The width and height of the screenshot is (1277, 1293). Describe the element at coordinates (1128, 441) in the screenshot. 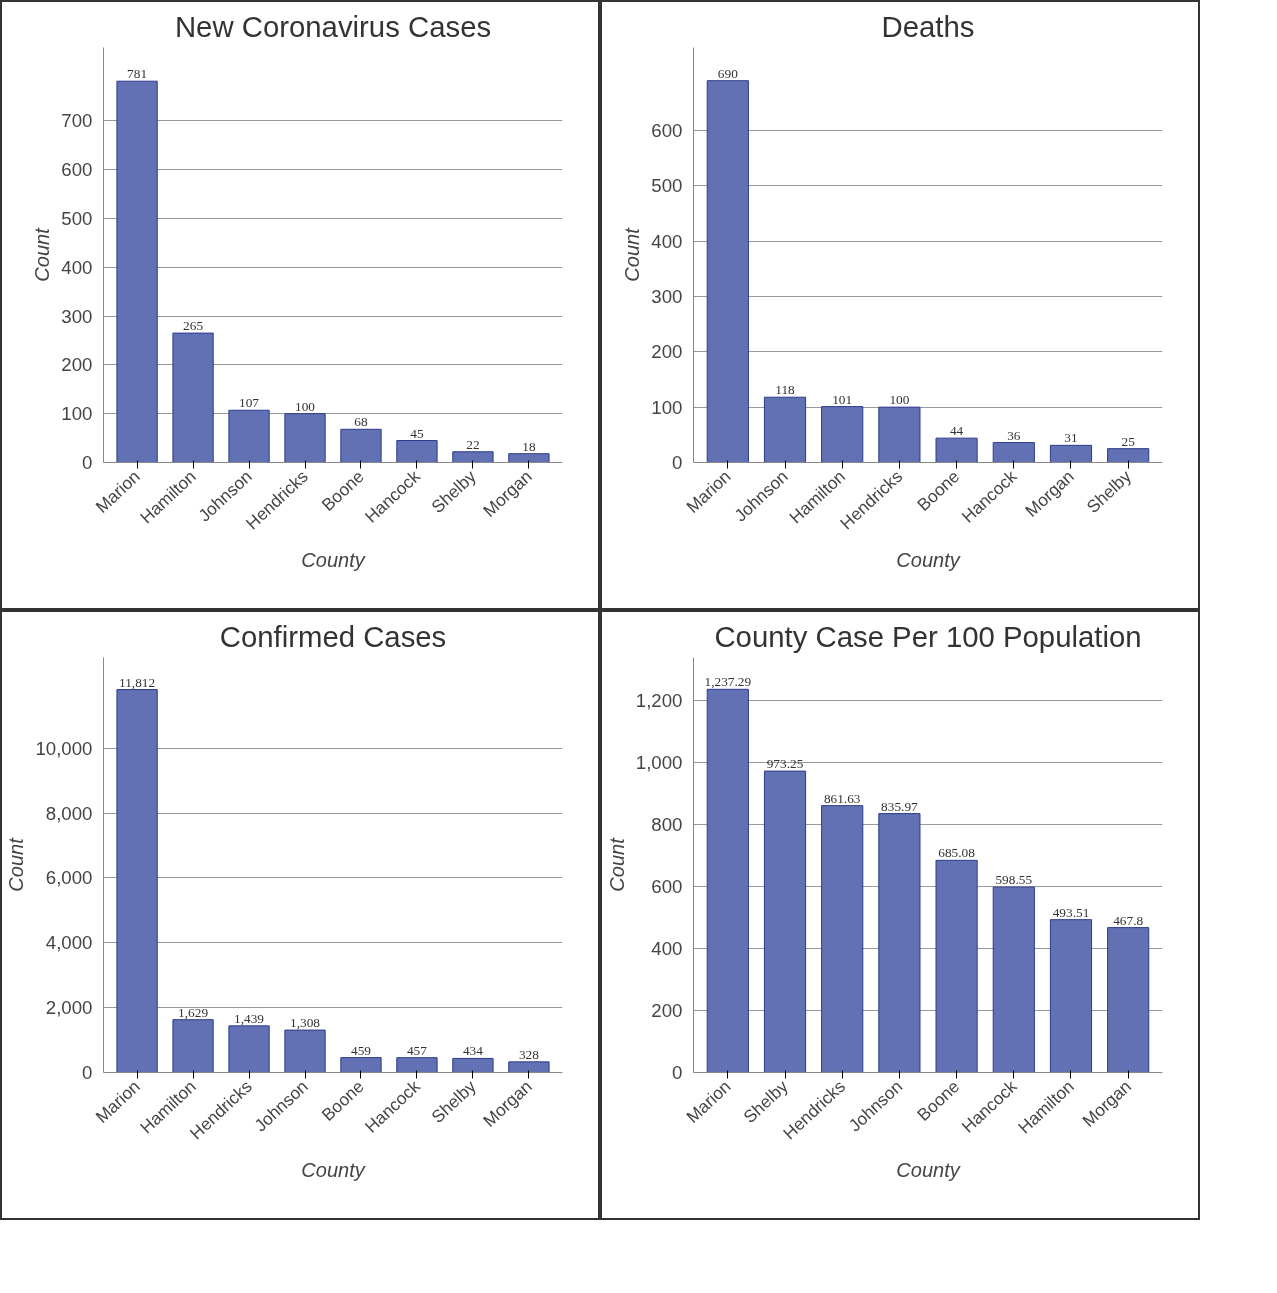

I see `data-label: 25` at that location.